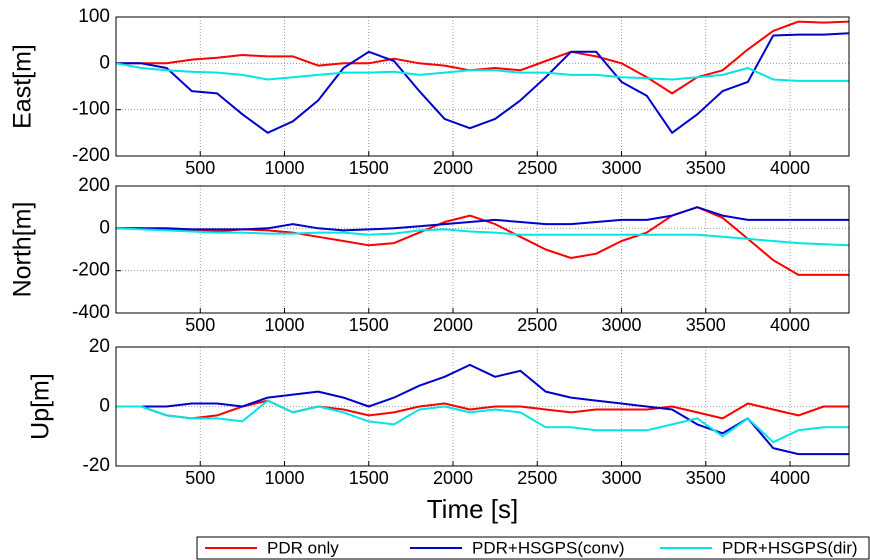 The height and width of the screenshot is (560, 870). I want to click on legend-label: PDR+HSGPS(dir), so click(790, 547).